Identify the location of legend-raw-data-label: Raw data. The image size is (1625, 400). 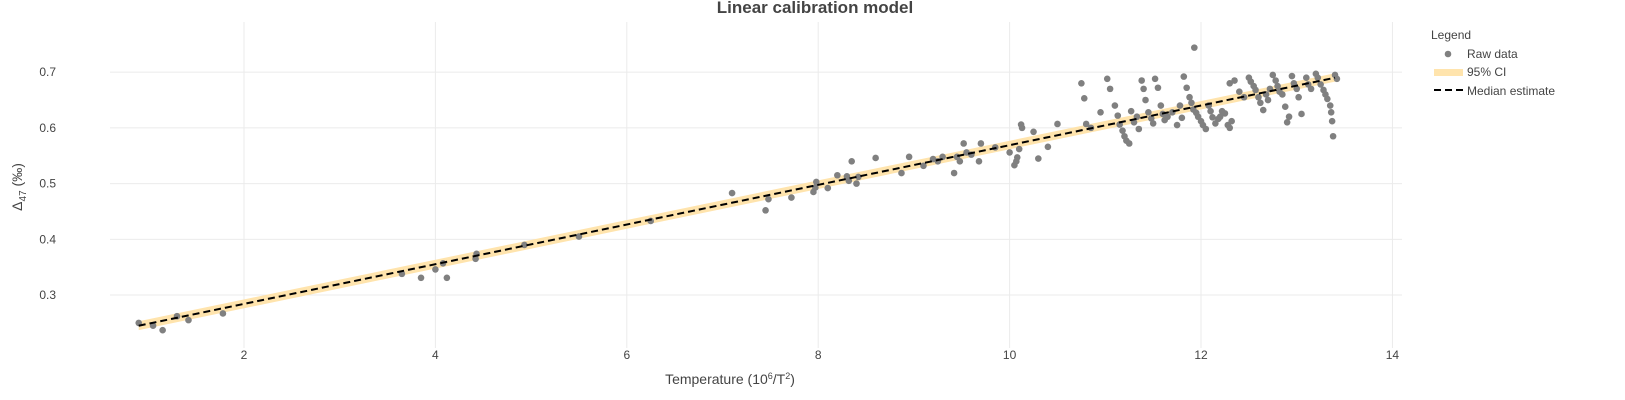
(1492, 54).